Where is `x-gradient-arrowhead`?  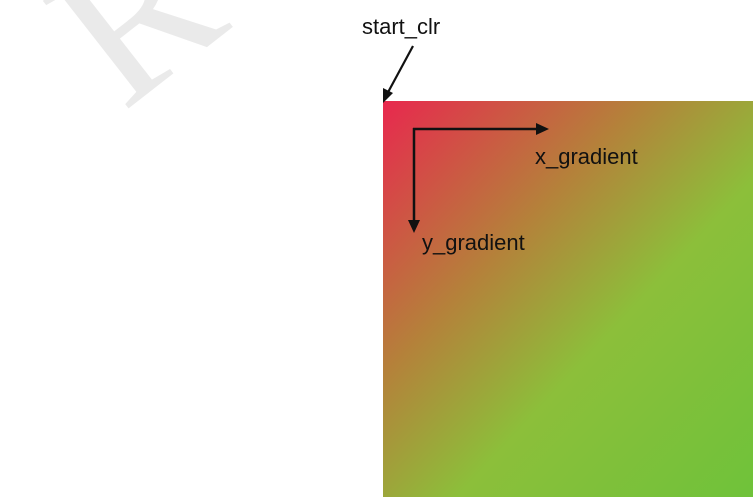
x-gradient-arrowhead is located at coordinates (542, 129).